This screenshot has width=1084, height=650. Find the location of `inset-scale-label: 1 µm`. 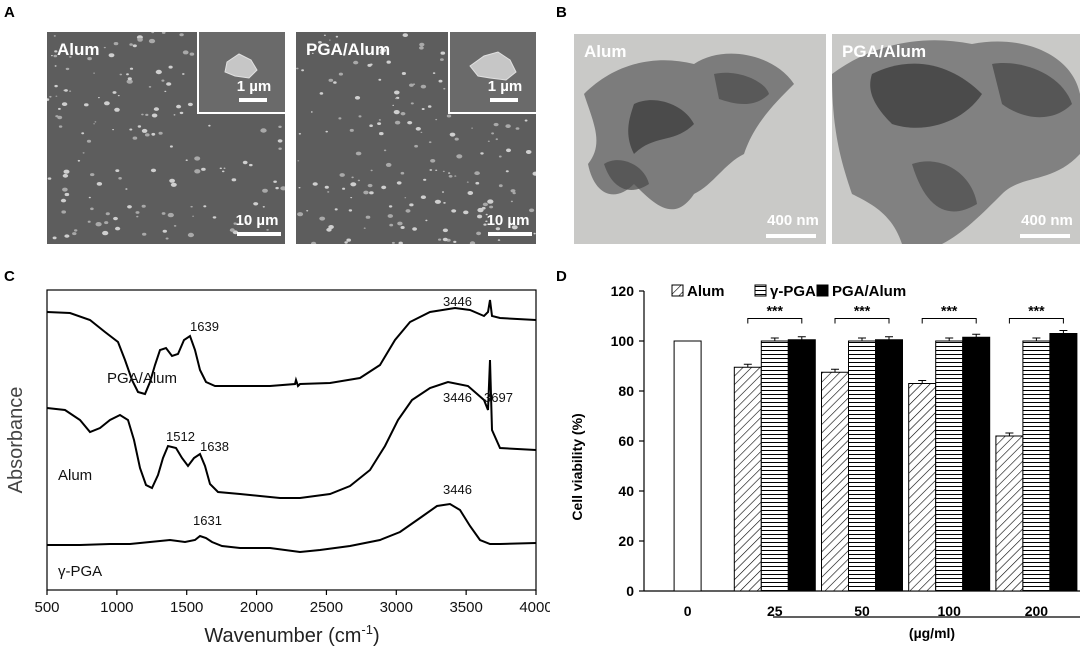

inset-scale-label: 1 µm is located at coordinates (254, 86).